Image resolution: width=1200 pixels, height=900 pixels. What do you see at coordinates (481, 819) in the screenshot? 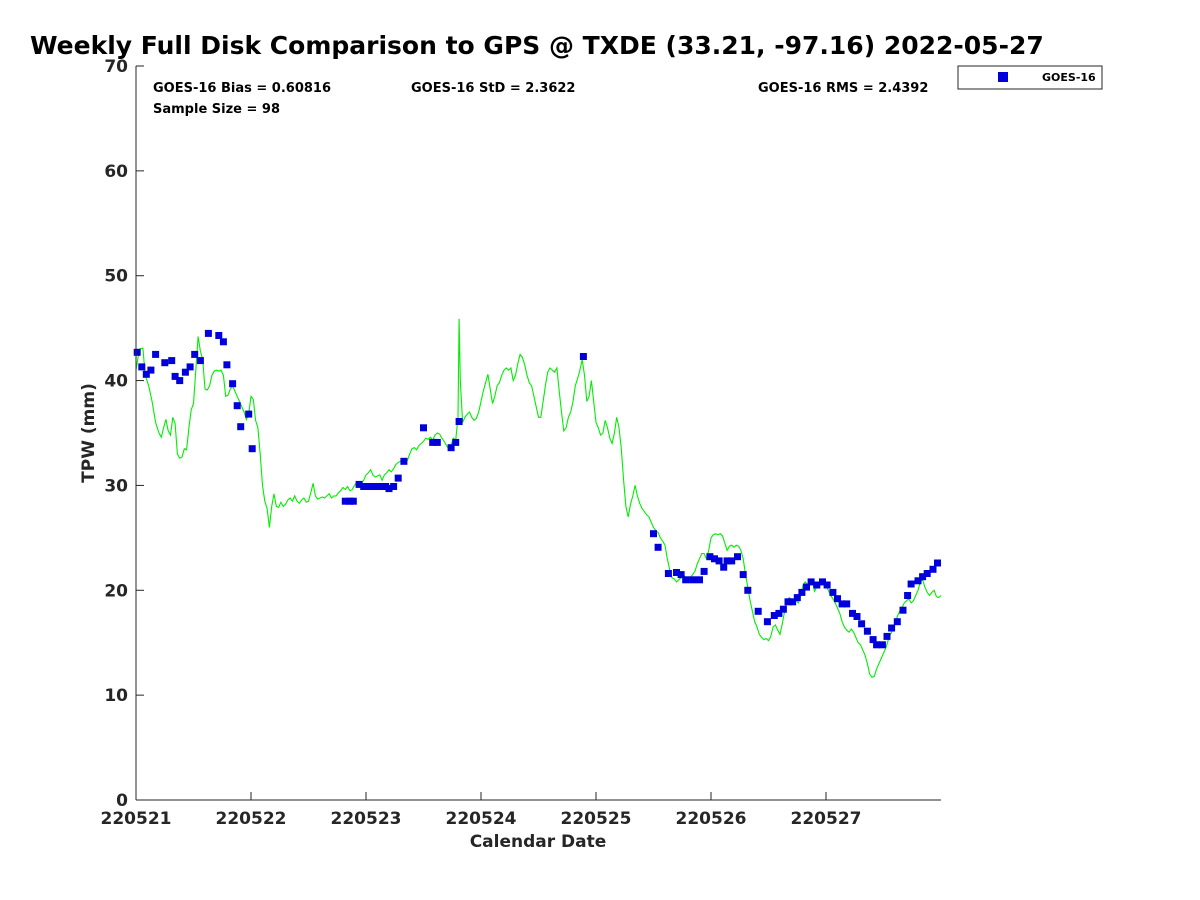
I see `x-tick-label: 220524` at bounding box center [481, 819].